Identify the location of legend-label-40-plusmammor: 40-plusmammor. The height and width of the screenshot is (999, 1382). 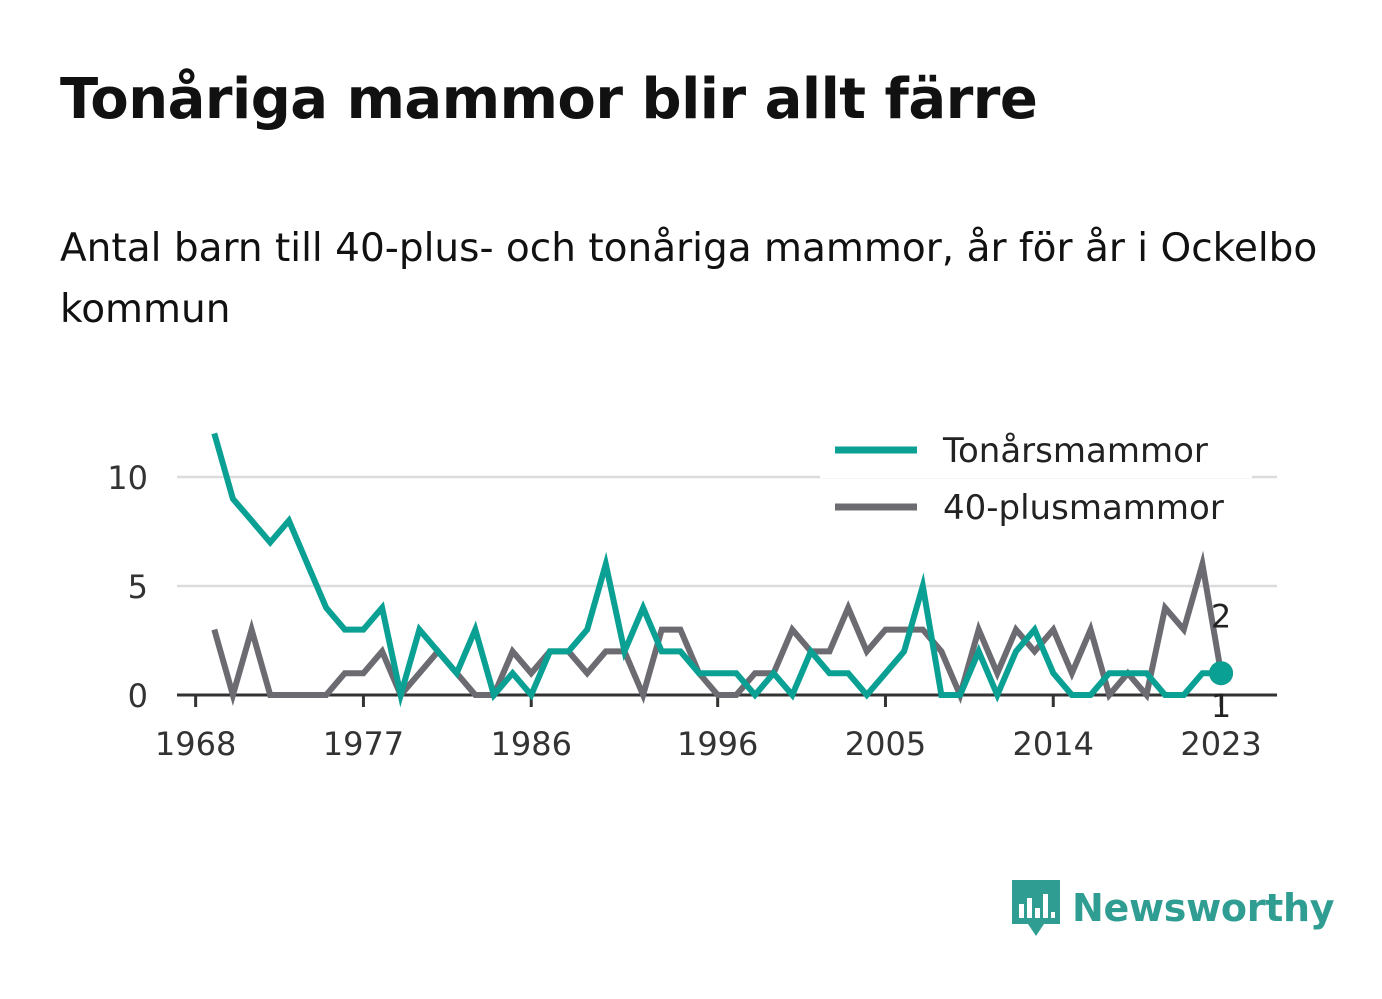
(1083, 508).